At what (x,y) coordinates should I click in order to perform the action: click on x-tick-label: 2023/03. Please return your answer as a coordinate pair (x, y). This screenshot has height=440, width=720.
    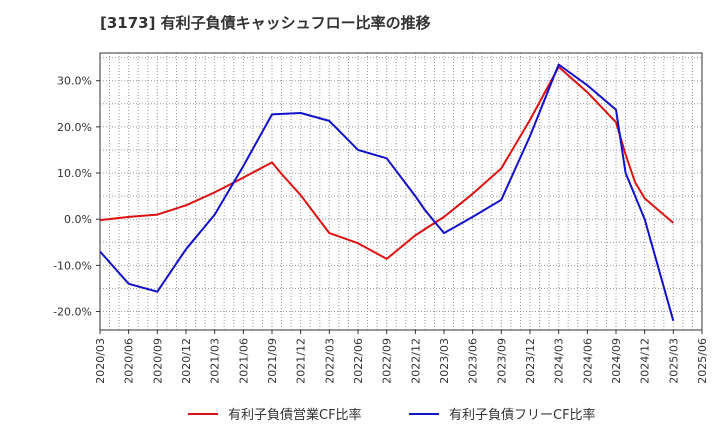
    Looking at the image, I should click on (444, 361).